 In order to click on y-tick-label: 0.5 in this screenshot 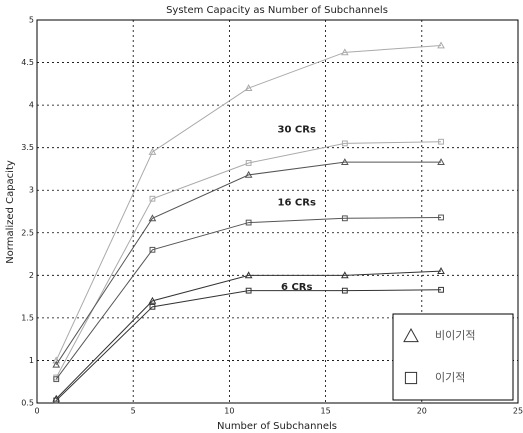, I will do `click(27, 403)`.